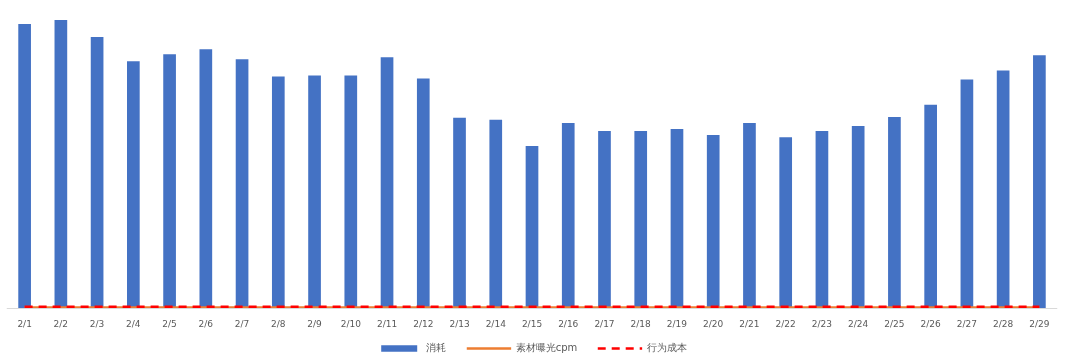 The height and width of the screenshot is (357, 1065). What do you see at coordinates (496, 324) in the screenshot?
I see `x-tick-label: 2/14` at bounding box center [496, 324].